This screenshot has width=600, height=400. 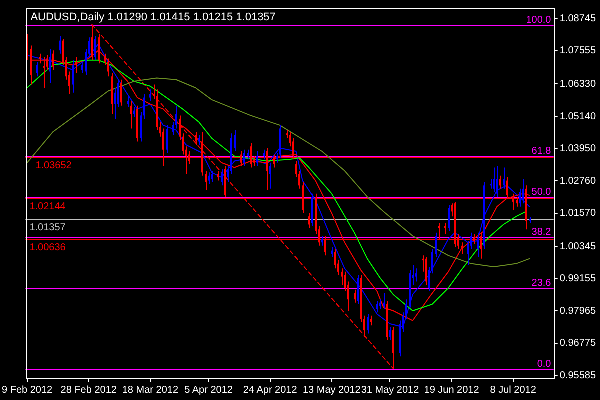 What do you see at coordinates (578, 84) in the screenshot?
I see `y-tick-label: 1.06330` at bounding box center [578, 84].